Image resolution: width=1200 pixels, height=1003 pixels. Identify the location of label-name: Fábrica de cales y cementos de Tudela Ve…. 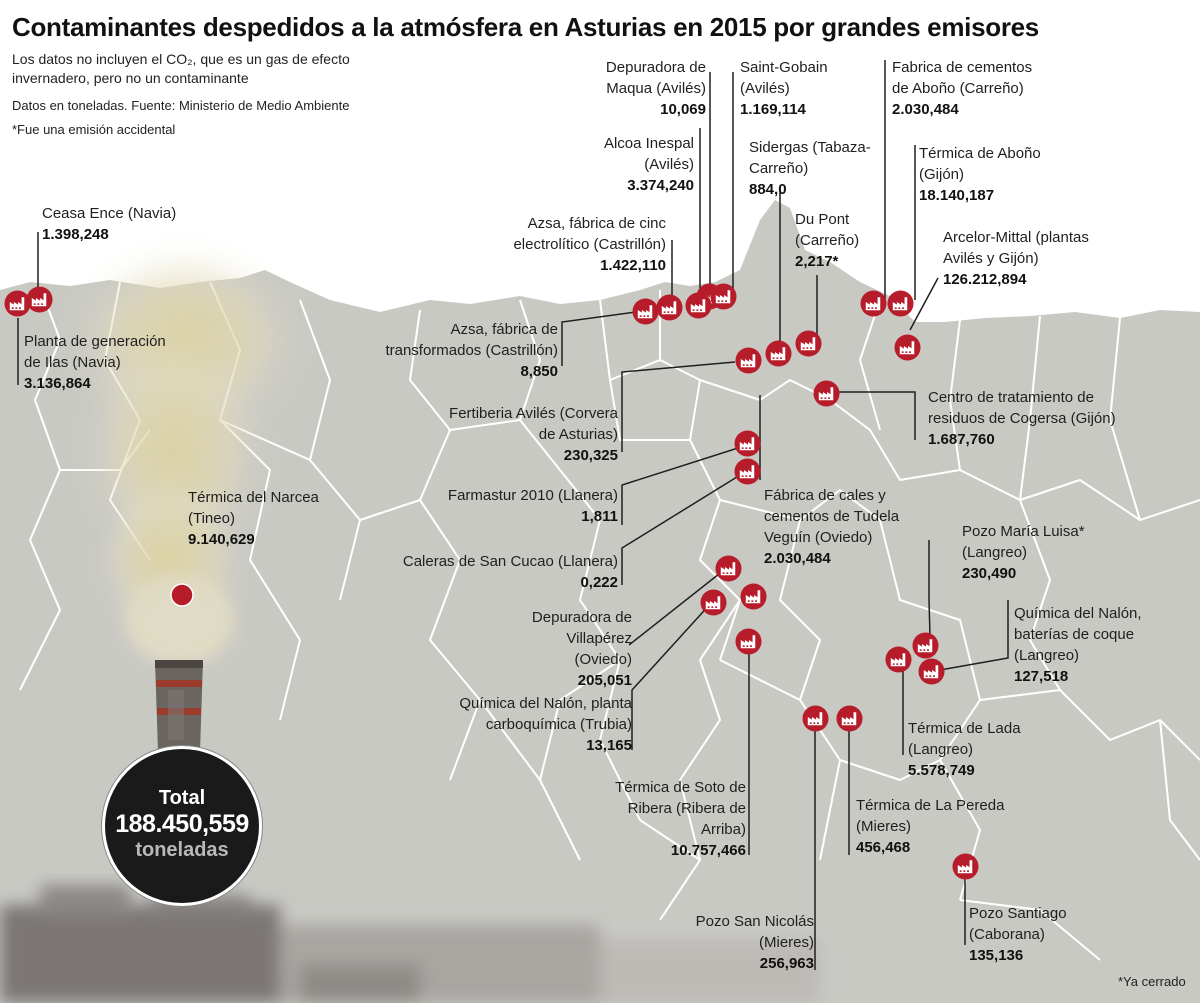
(832, 516).